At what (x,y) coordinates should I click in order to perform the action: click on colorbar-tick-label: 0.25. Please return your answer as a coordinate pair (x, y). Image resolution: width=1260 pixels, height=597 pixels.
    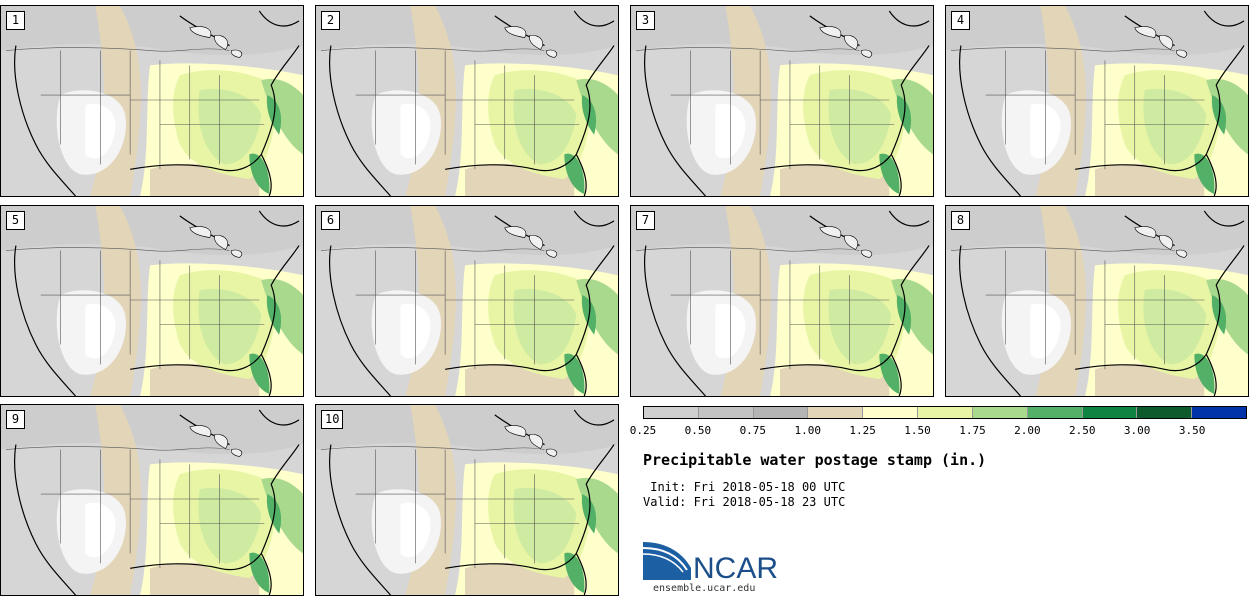
    Looking at the image, I should click on (643, 430).